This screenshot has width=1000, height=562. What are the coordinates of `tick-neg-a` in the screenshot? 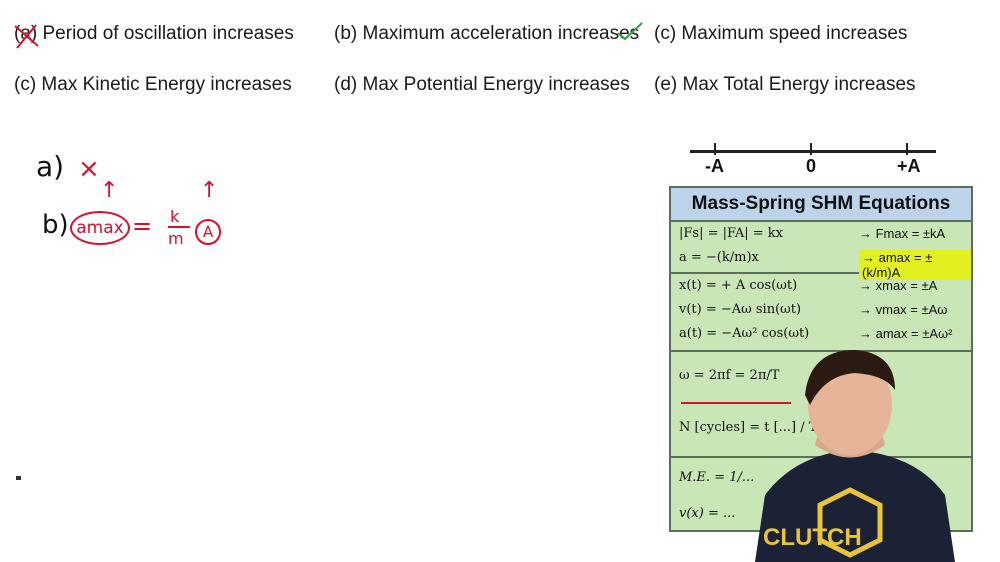 It's located at (715, 149).